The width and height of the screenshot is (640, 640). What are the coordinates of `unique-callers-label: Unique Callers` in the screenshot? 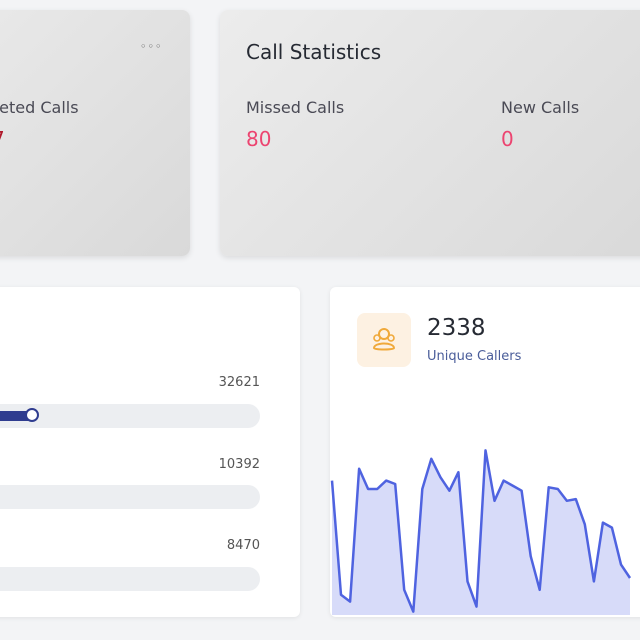 It's located at (474, 356).